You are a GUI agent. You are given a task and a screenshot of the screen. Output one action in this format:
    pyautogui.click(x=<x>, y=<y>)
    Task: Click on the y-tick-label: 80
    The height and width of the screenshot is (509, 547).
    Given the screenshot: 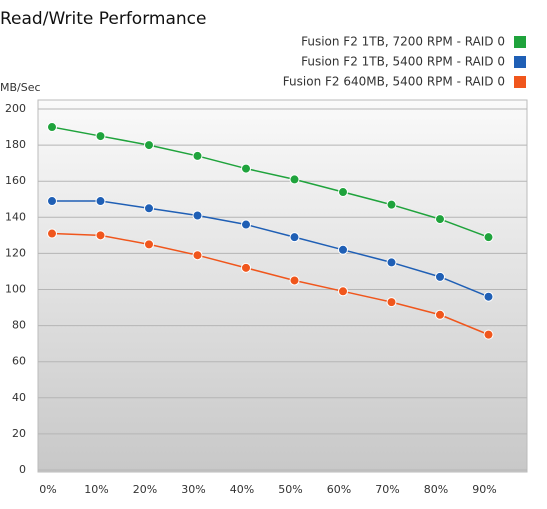 What is the action you would take?
    pyautogui.click(x=19, y=325)
    